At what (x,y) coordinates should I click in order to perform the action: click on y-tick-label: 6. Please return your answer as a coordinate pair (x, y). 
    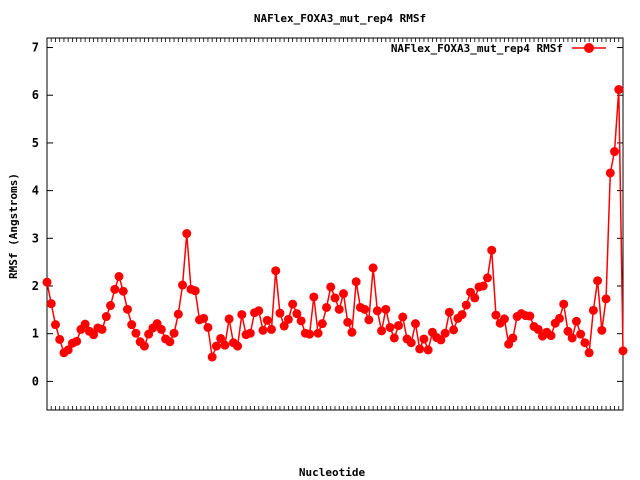
    Looking at the image, I should click on (35, 95).